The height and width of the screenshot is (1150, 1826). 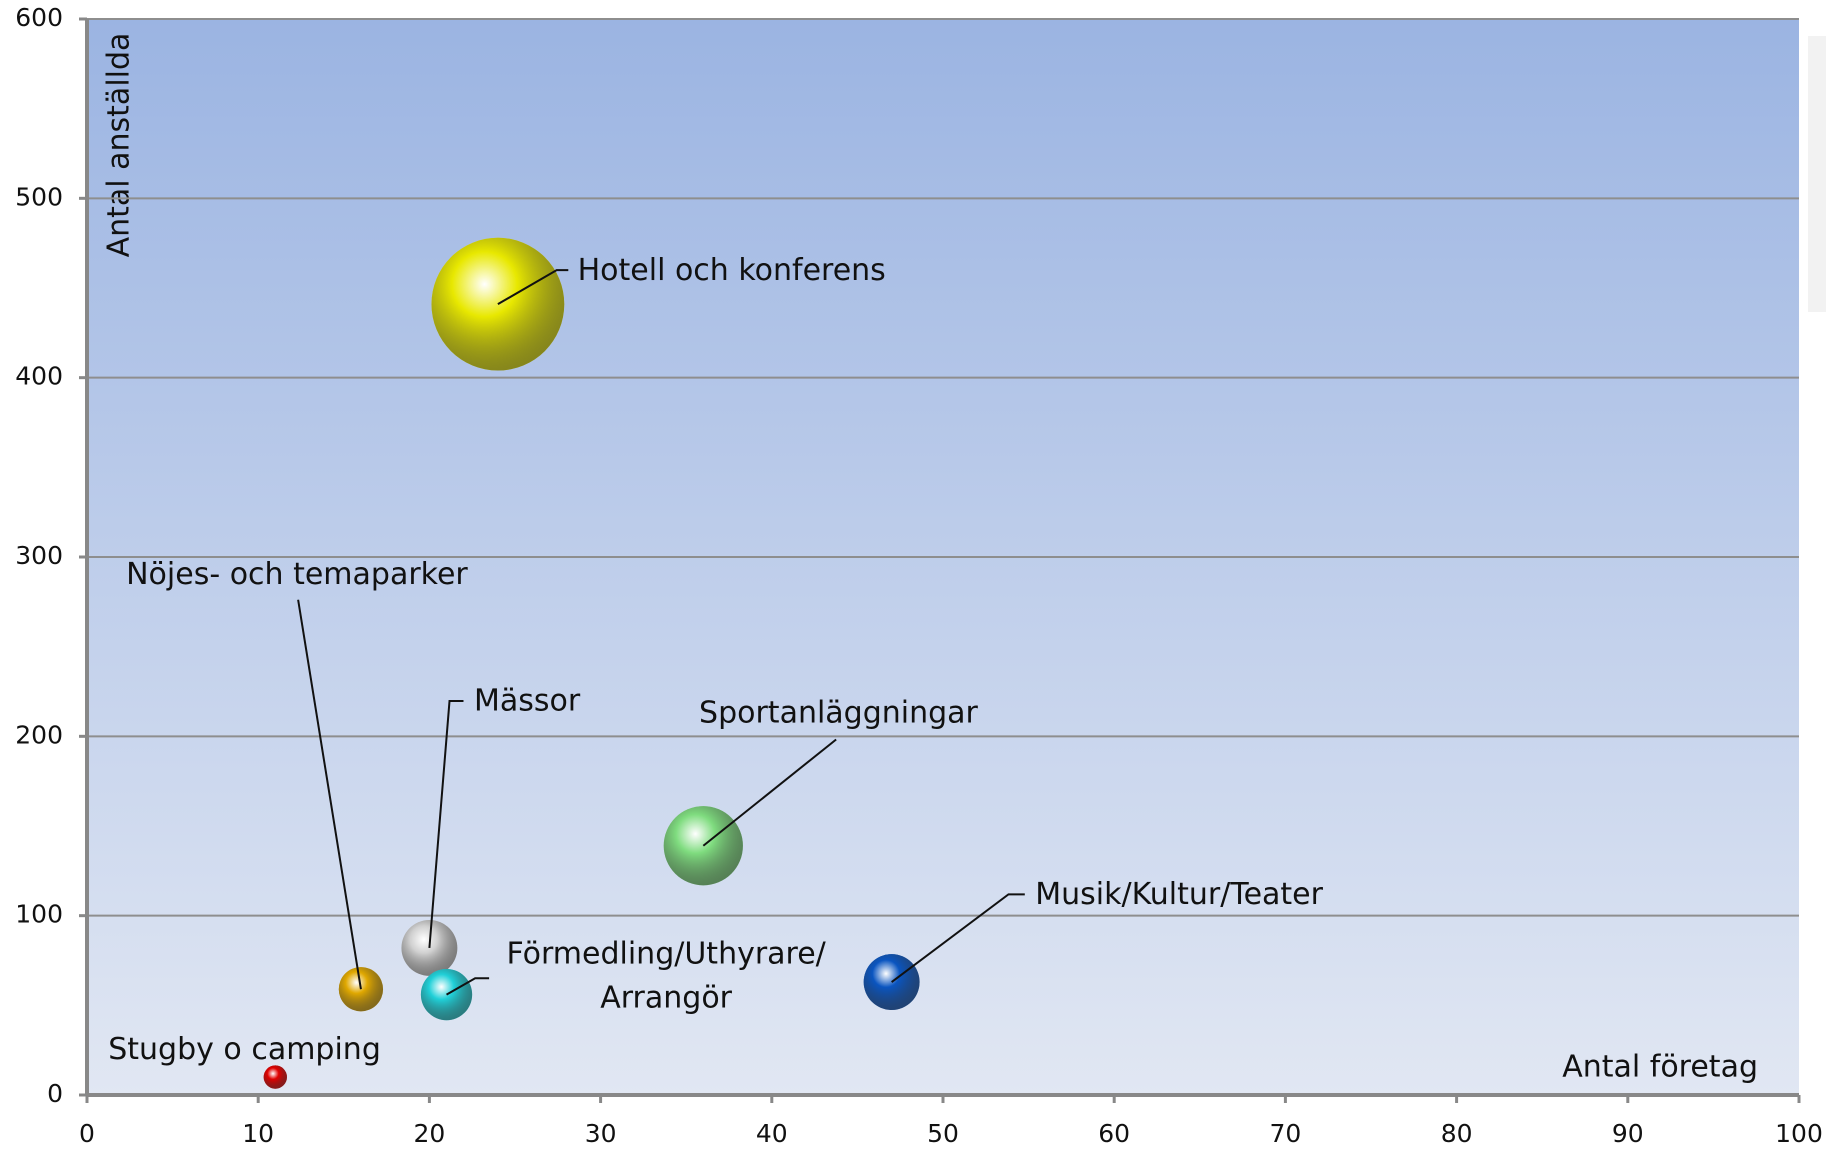 What do you see at coordinates (1114, 1133) in the screenshot?
I see `x-tick-label: 60` at bounding box center [1114, 1133].